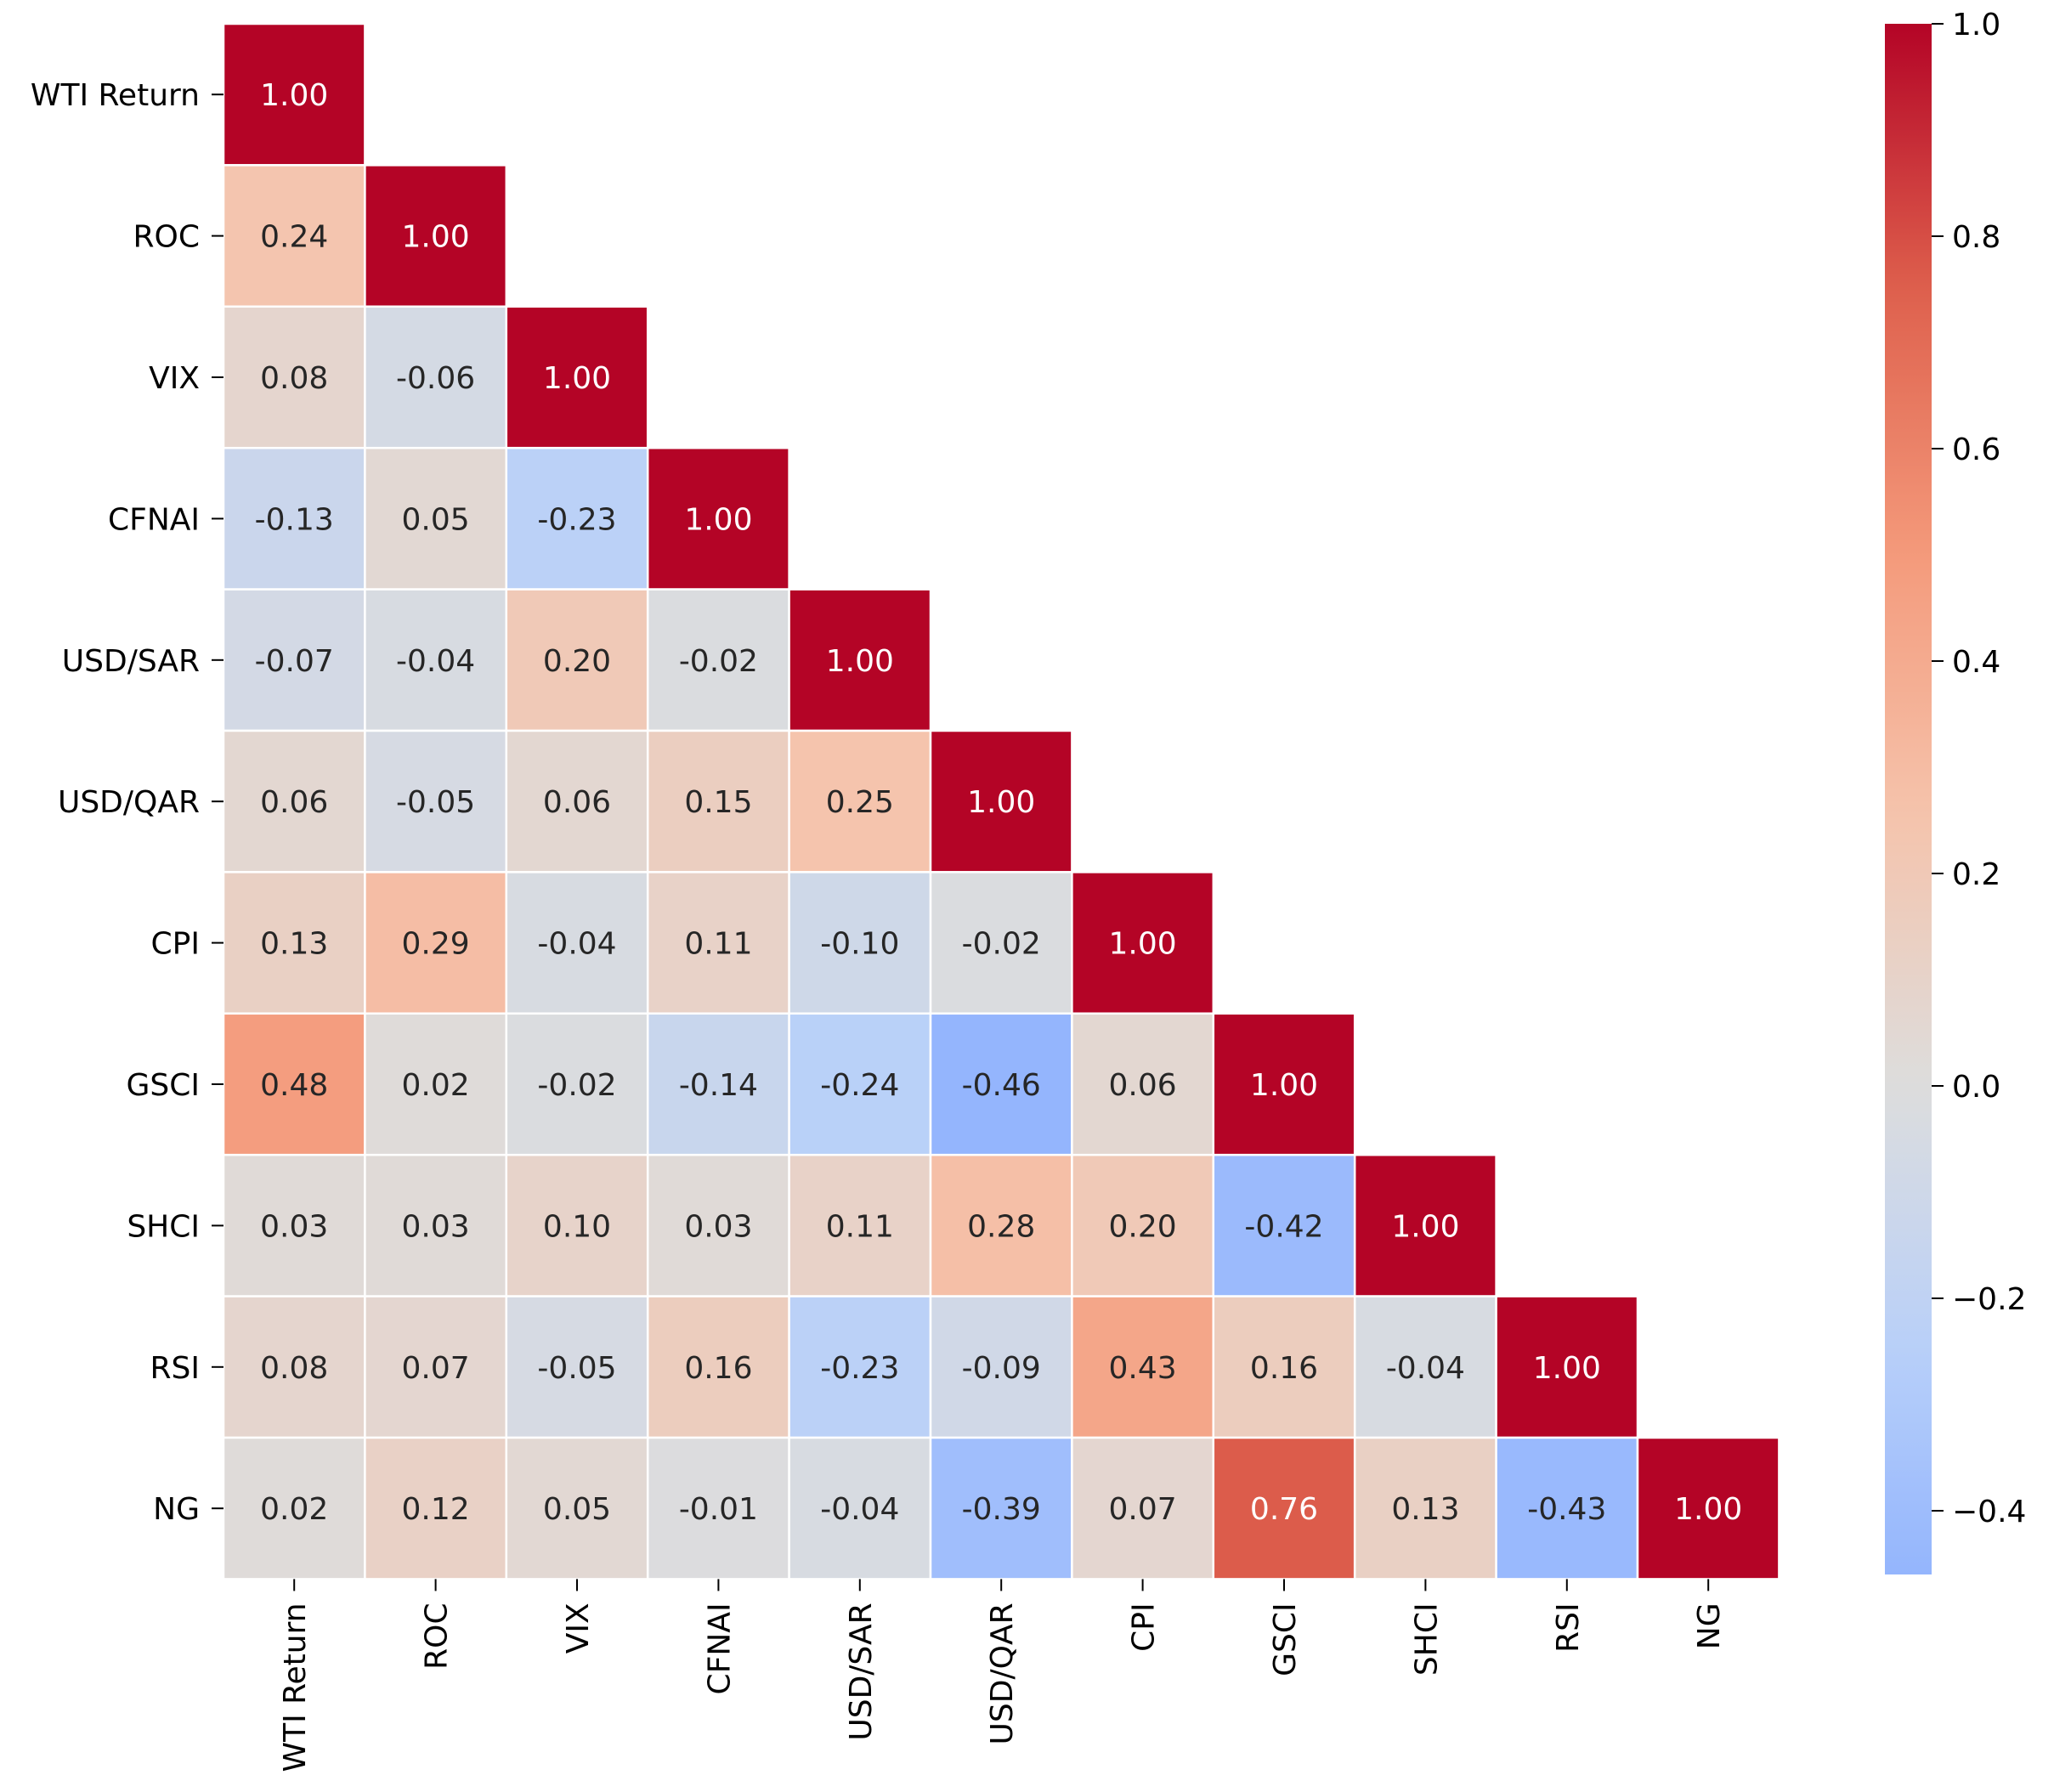 The height and width of the screenshot is (1792, 2071). Describe the element at coordinates (1001, 1226) in the screenshot. I see `cell-value-label: 0.28` at that location.